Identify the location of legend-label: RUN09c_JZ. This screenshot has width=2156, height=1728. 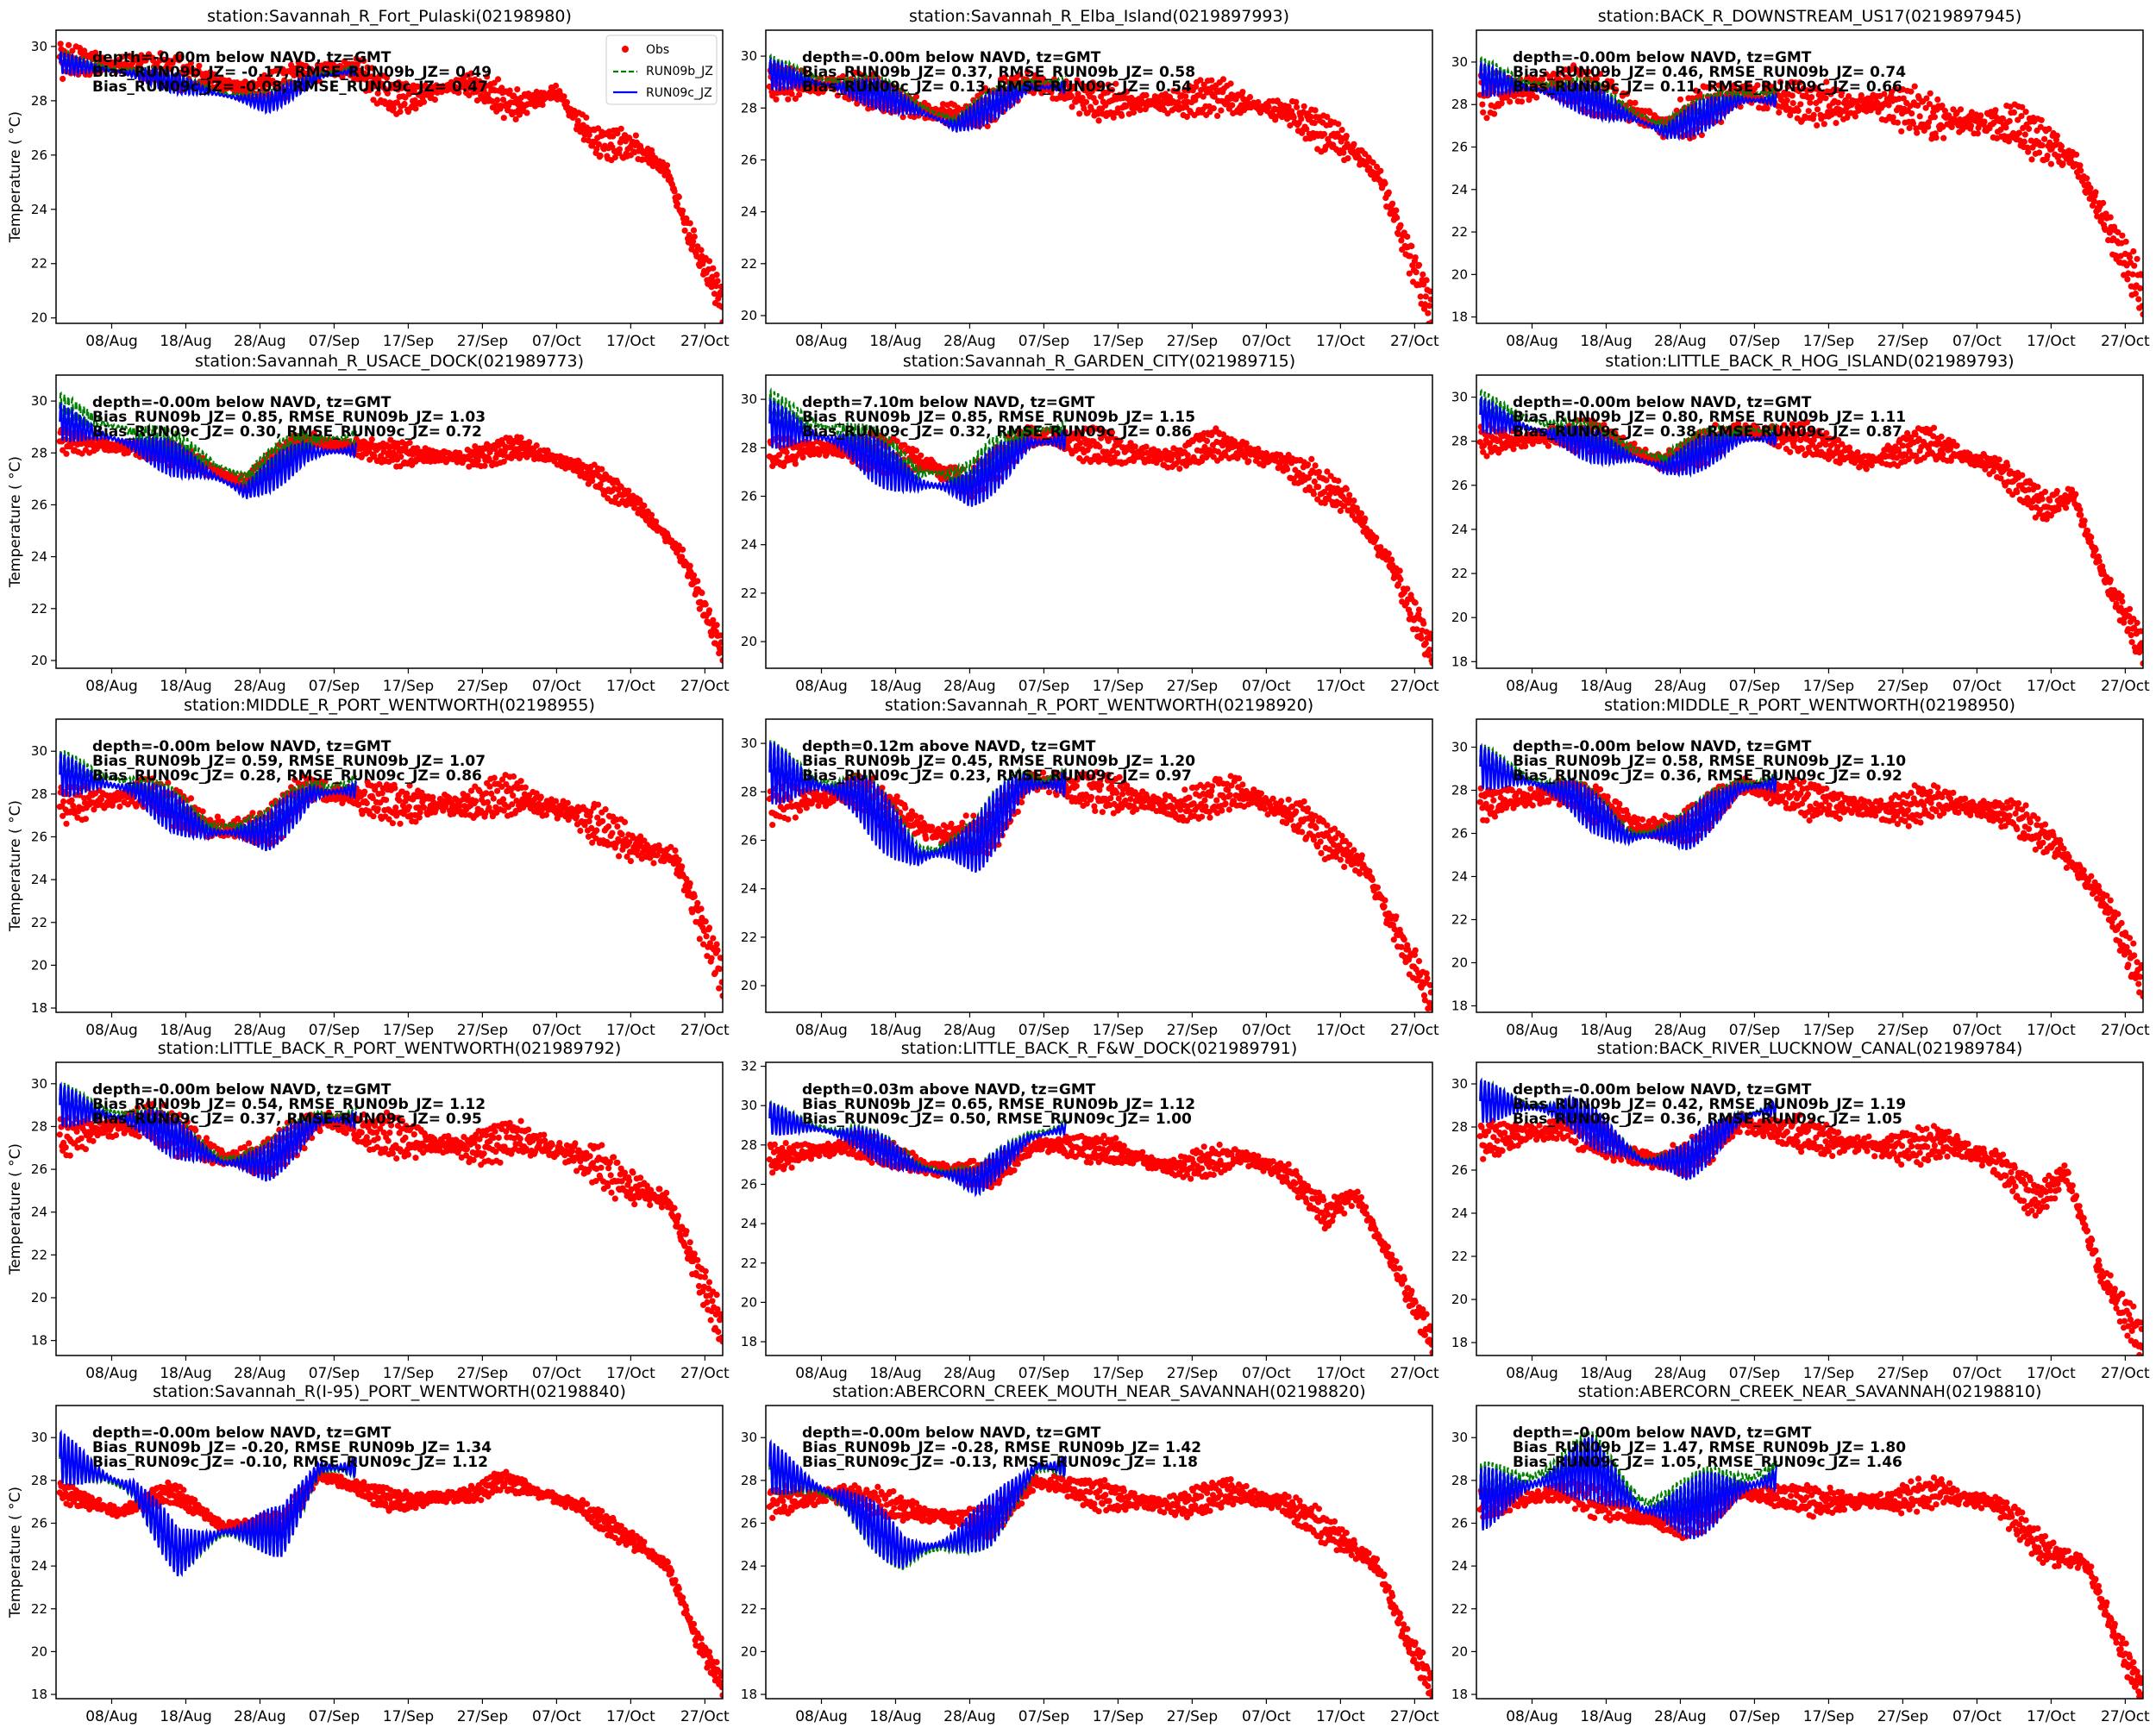
(679, 93).